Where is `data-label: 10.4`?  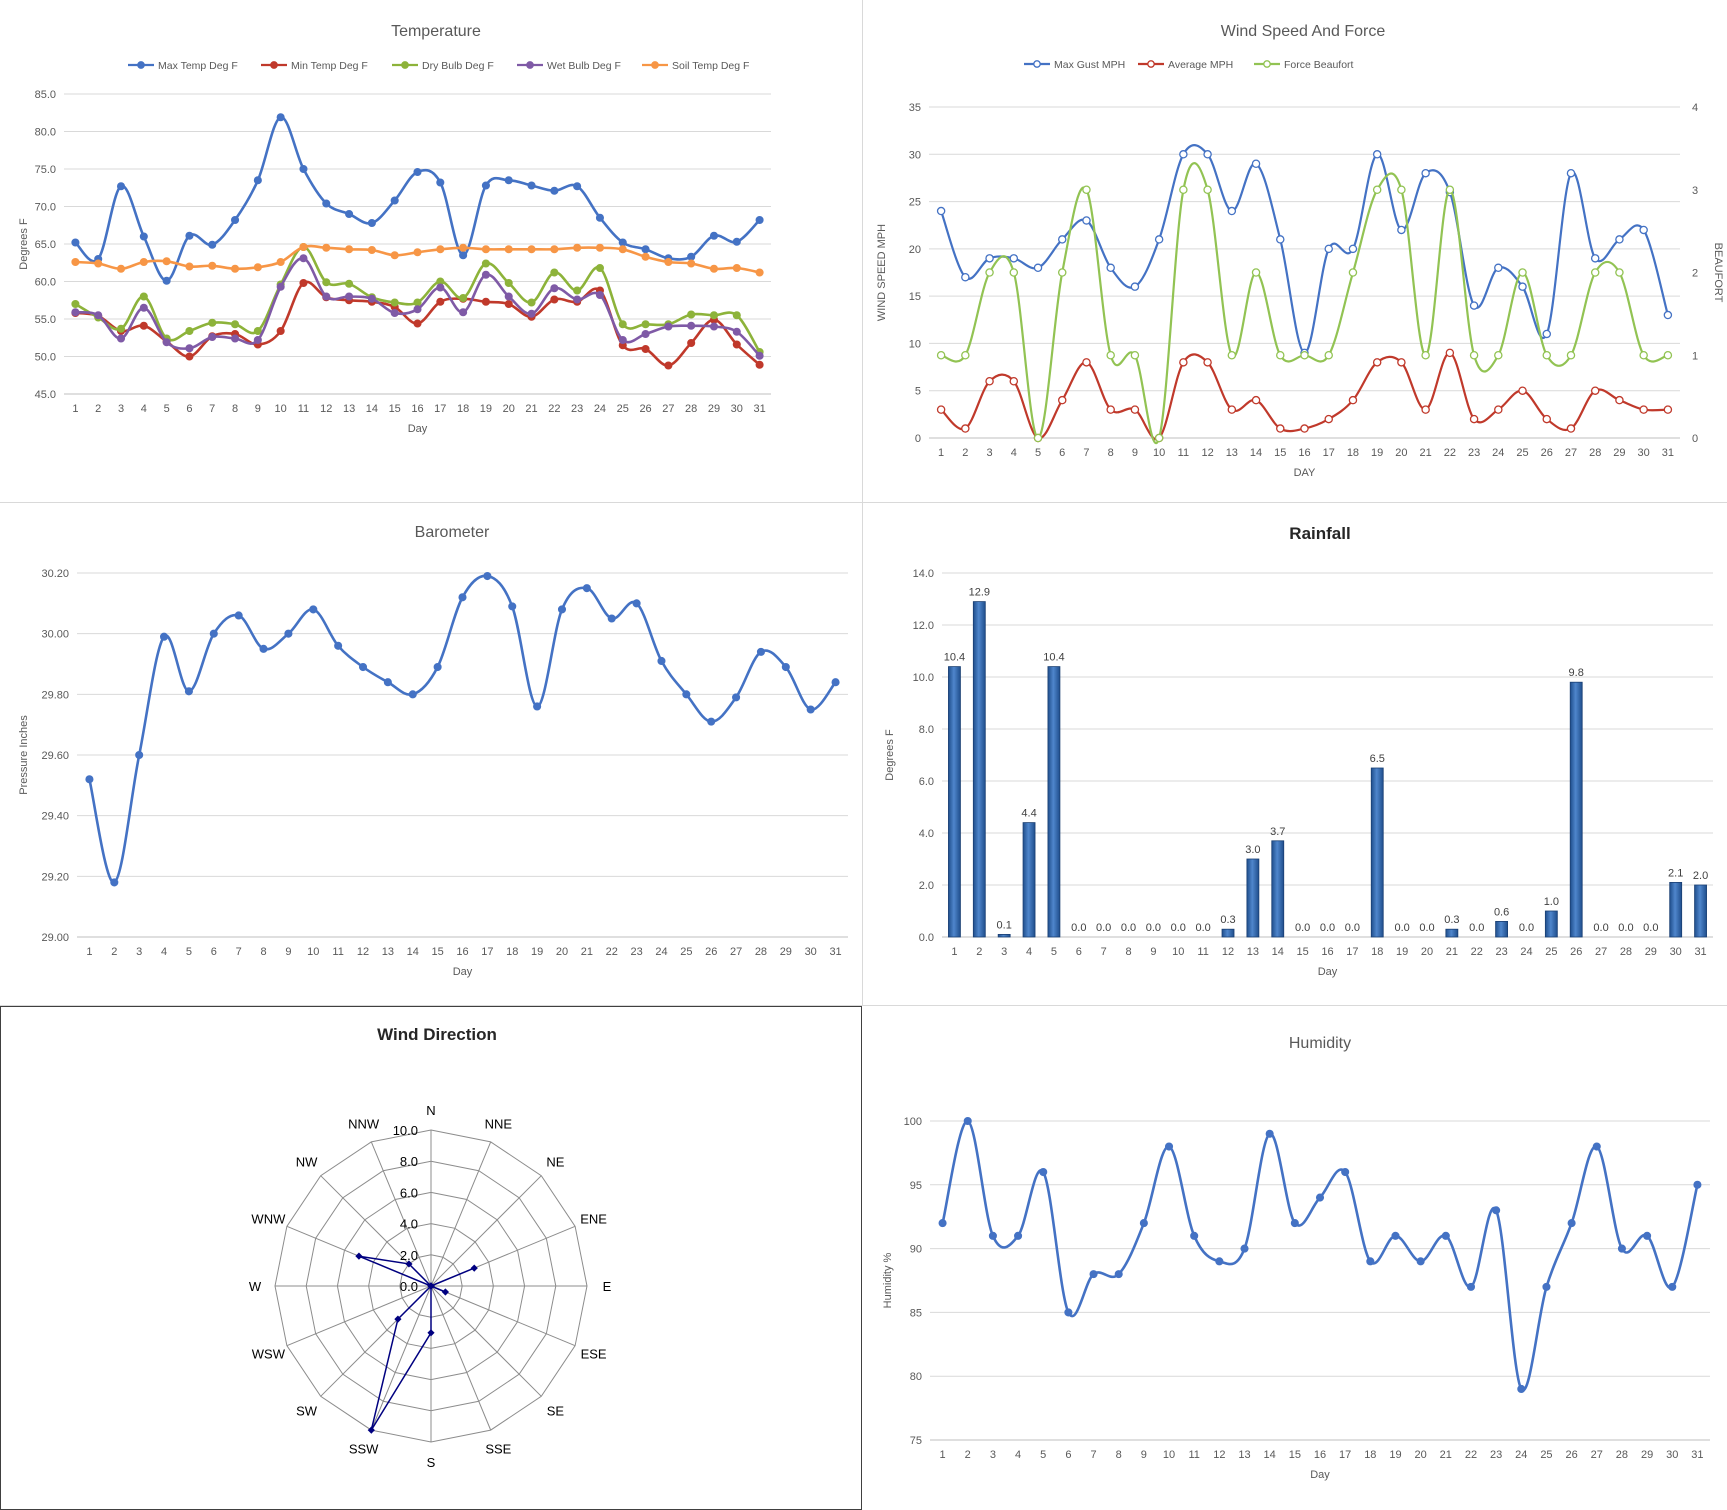 data-label: 10.4 is located at coordinates (954, 658).